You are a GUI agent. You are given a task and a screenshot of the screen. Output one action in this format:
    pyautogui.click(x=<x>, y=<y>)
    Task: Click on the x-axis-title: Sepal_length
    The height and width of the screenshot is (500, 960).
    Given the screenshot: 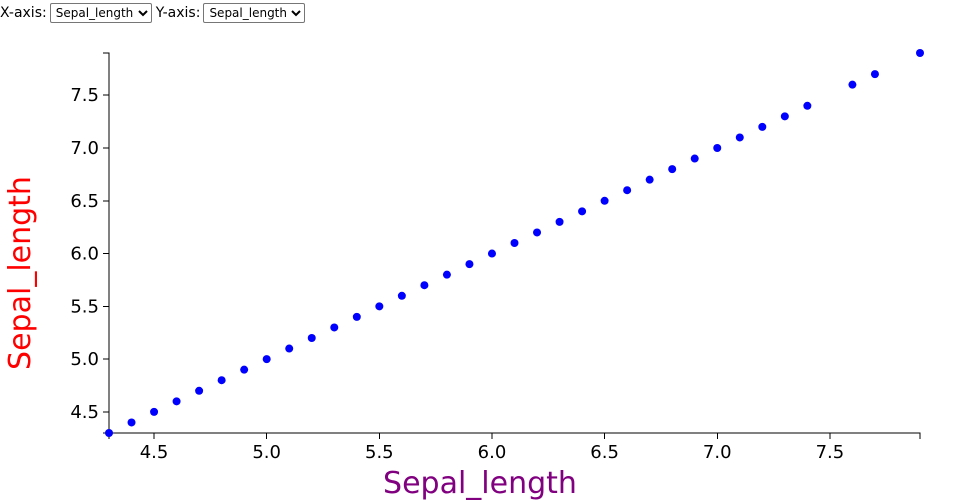 What is the action you would take?
    pyautogui.click(x=480, y=483)
    